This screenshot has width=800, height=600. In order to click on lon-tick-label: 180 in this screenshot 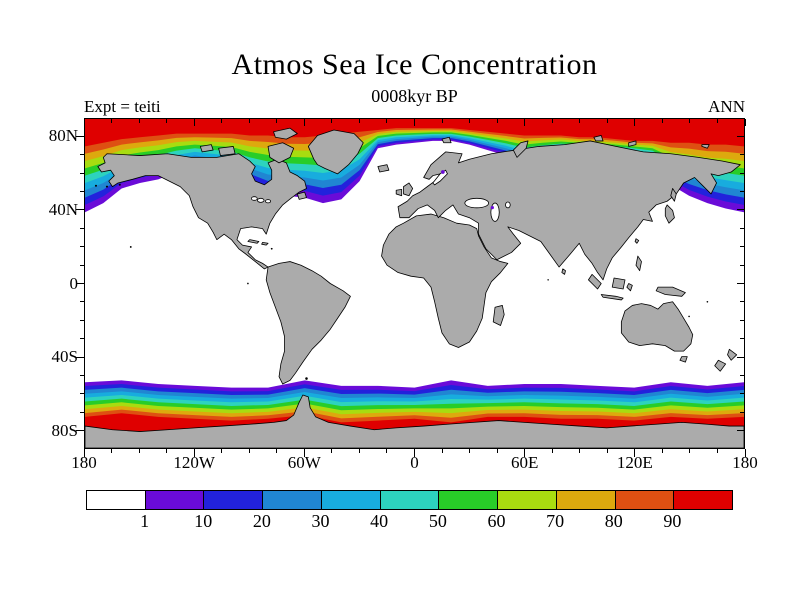, I will do `click(84, 462)`.